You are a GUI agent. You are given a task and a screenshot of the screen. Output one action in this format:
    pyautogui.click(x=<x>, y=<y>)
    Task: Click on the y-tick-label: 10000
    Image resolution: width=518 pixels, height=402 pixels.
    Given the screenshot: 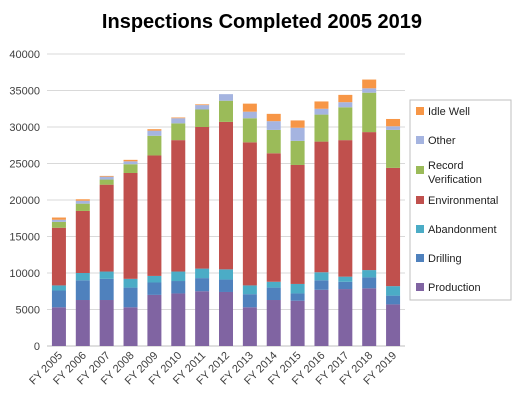 What is the action you would take?
    pyautogui.click(x=24, y=274)
    